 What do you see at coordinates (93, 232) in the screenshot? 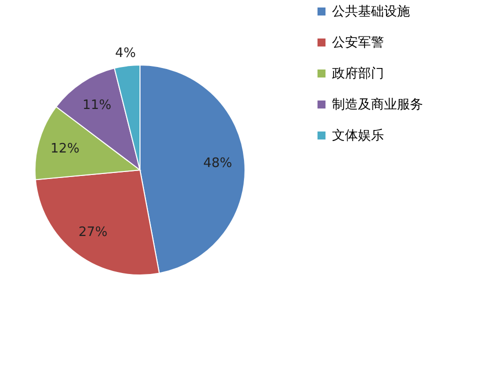
I see `data-label: 27%` at bounding box center [93, 232].